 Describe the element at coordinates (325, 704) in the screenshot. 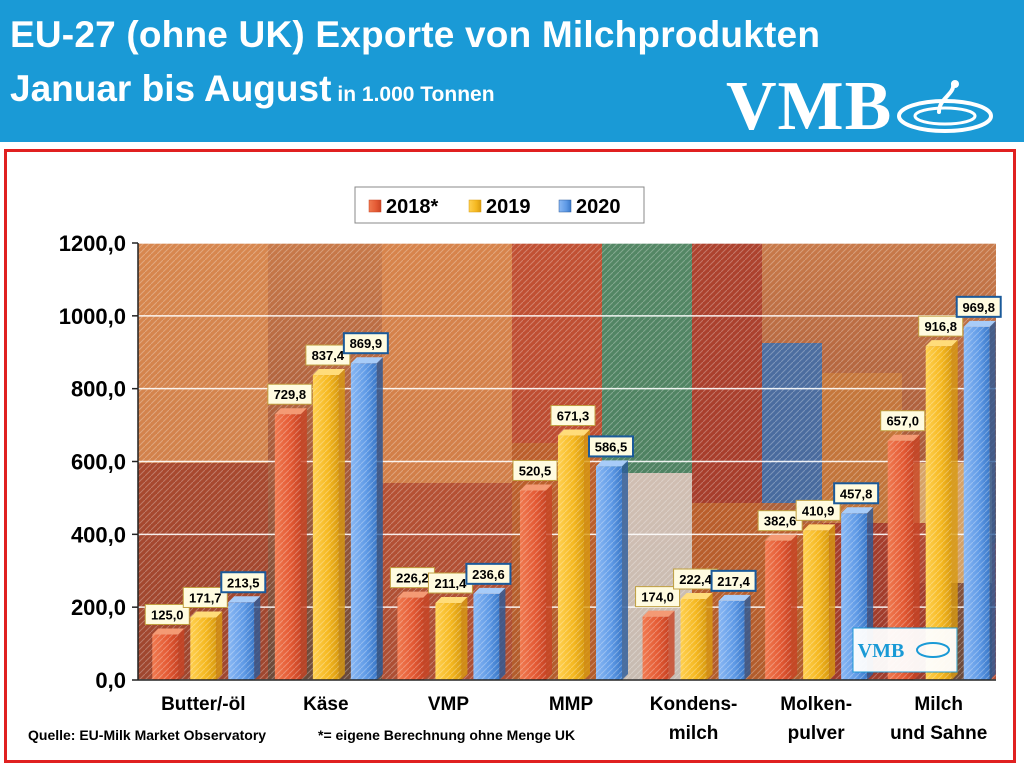

I see `category-label: Käse` at that location.